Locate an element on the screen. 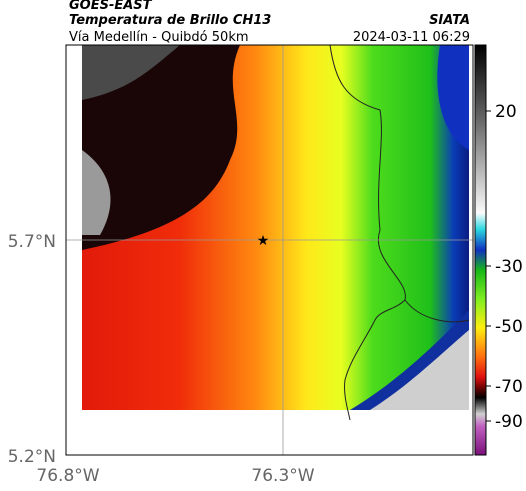 This screenshot has width=526, height=491. y-tick-label: 5.7°N is located at coordinates (32, 242).